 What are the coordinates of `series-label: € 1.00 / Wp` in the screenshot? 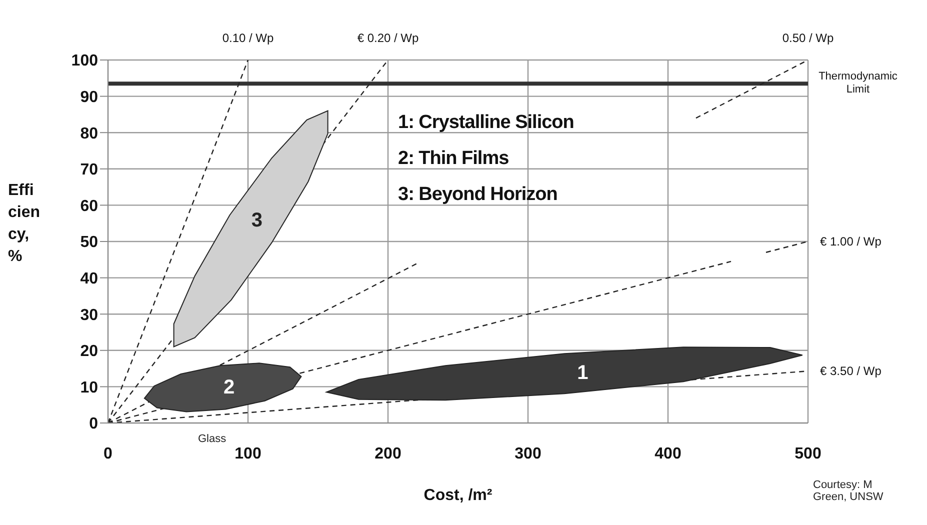 It's located at (851, 241).